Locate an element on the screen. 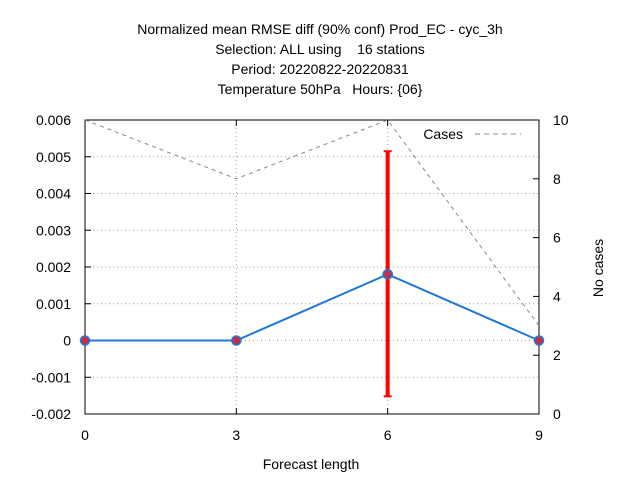 The height and width of the screenshot is (480, 640). y-tick-label: 0.005 is located at coordinates (53, 157).